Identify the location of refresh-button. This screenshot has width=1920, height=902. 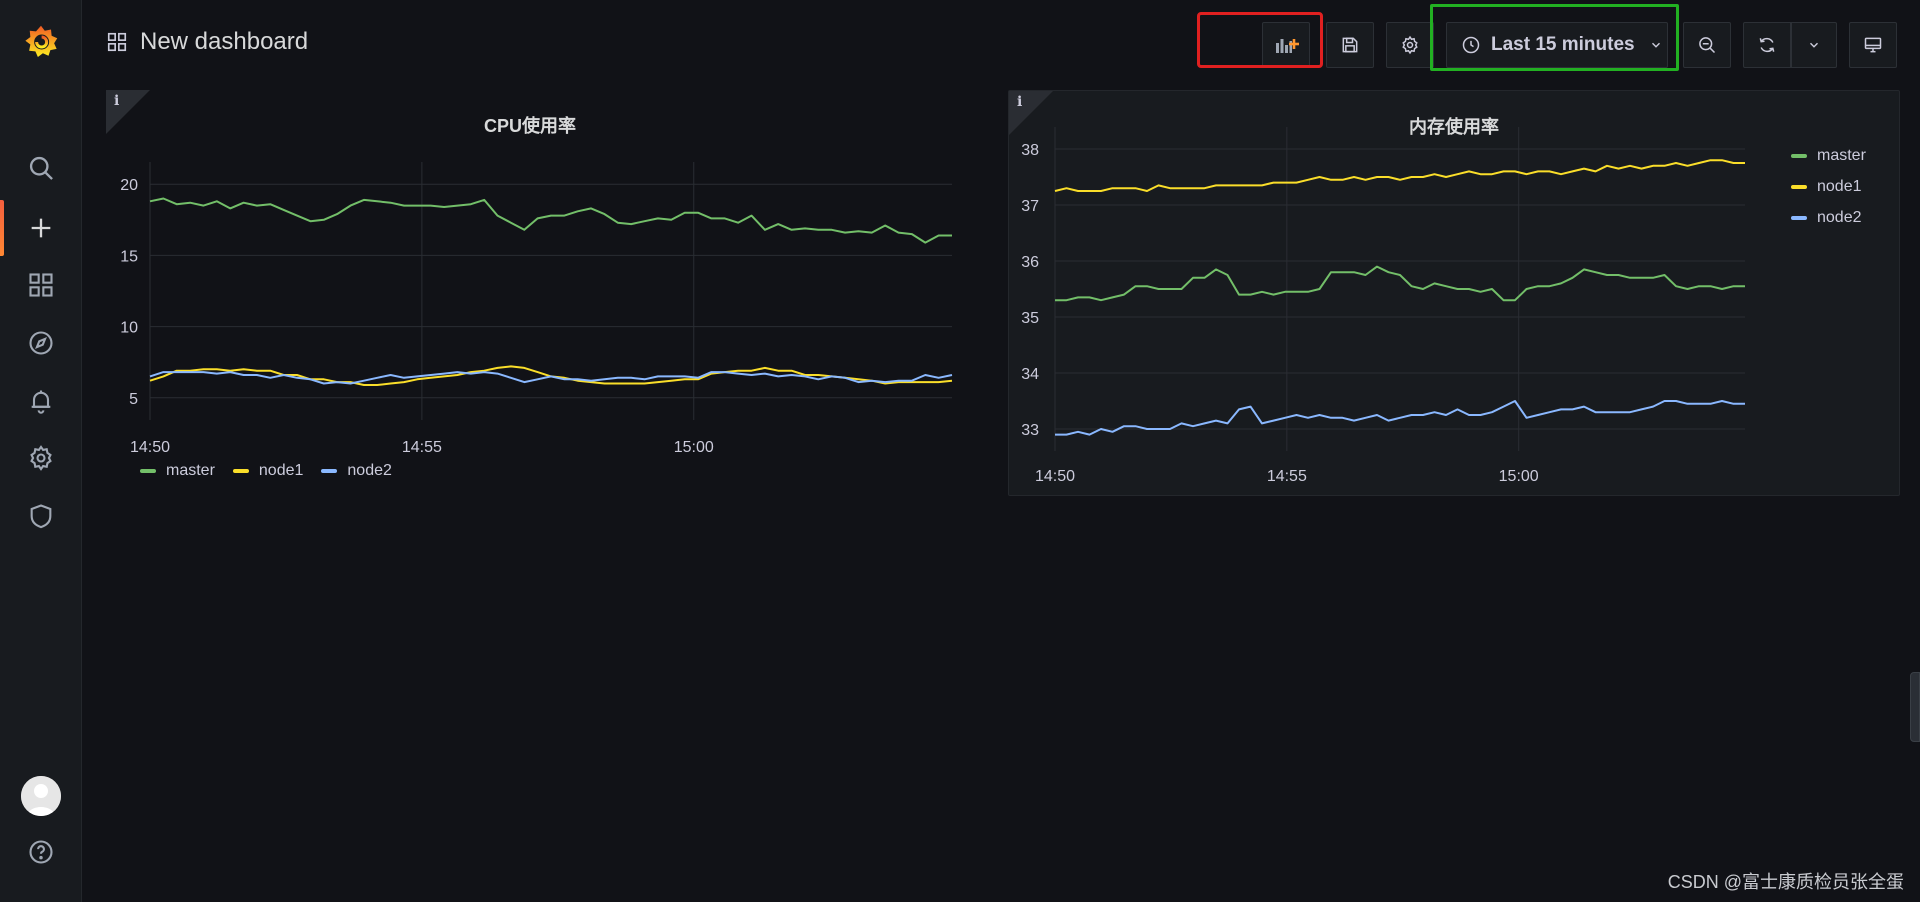
(1767, 45).